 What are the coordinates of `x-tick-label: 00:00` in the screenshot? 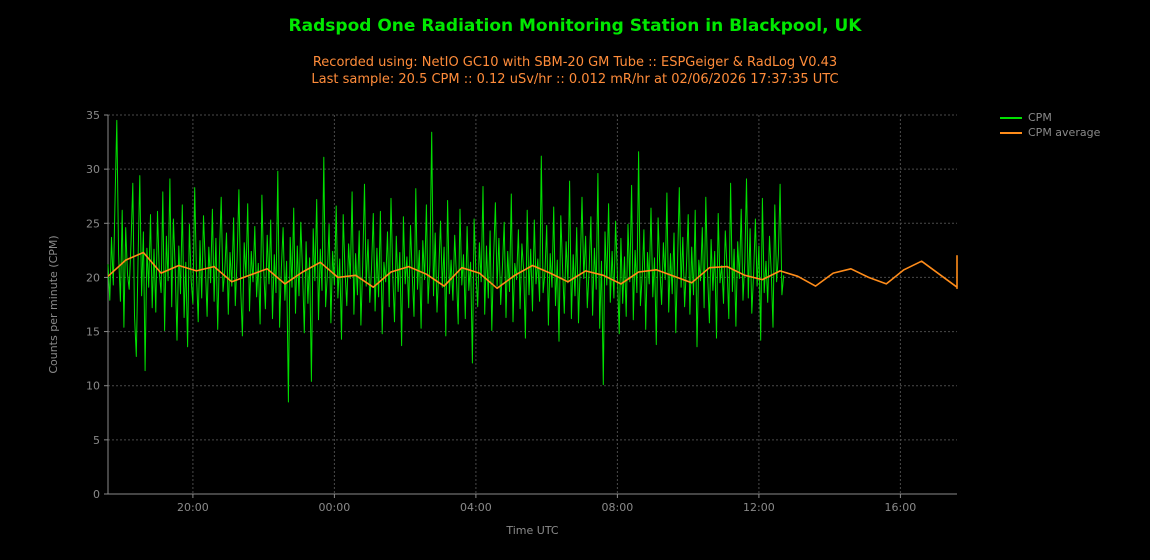 It's located at (335, 507).